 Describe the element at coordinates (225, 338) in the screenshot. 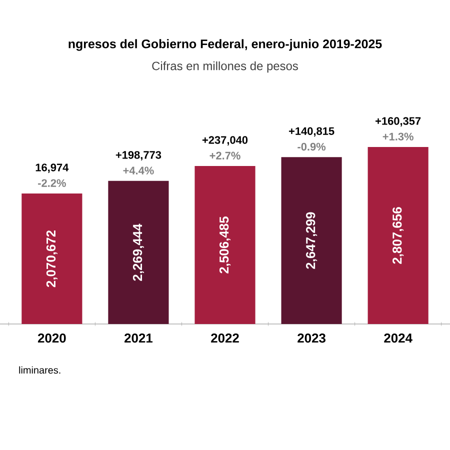

I see `x-tick-label: 2022` at that location.